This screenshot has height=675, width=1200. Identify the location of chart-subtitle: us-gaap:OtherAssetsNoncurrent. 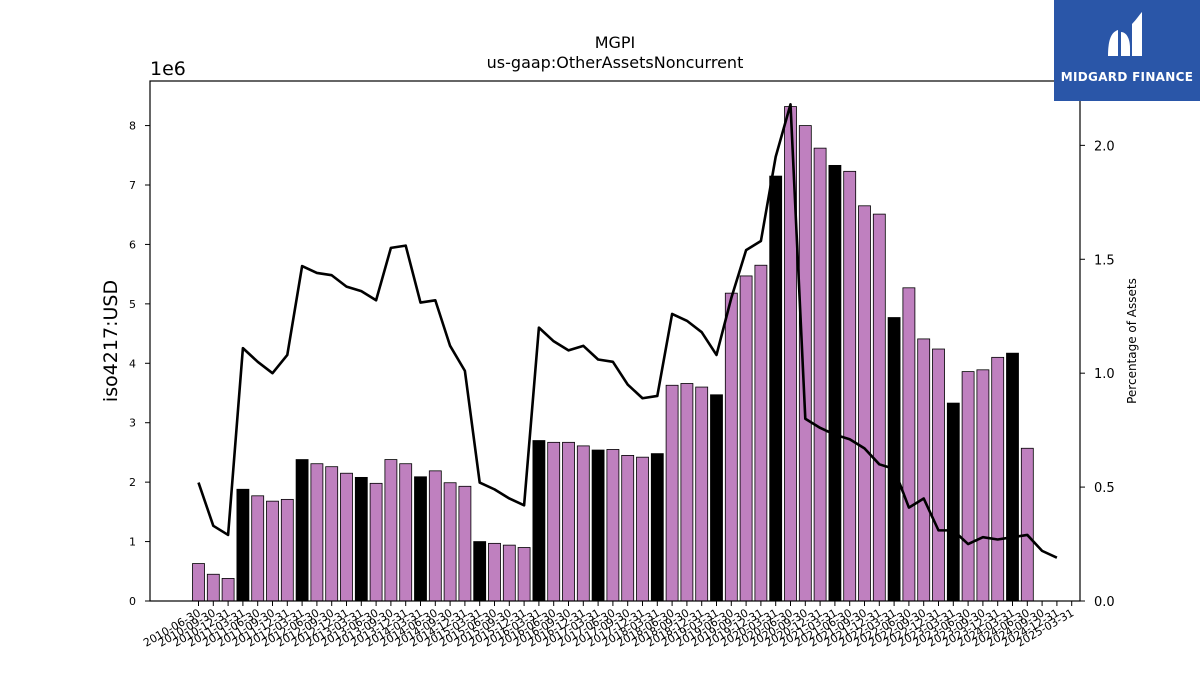
(615, 62).